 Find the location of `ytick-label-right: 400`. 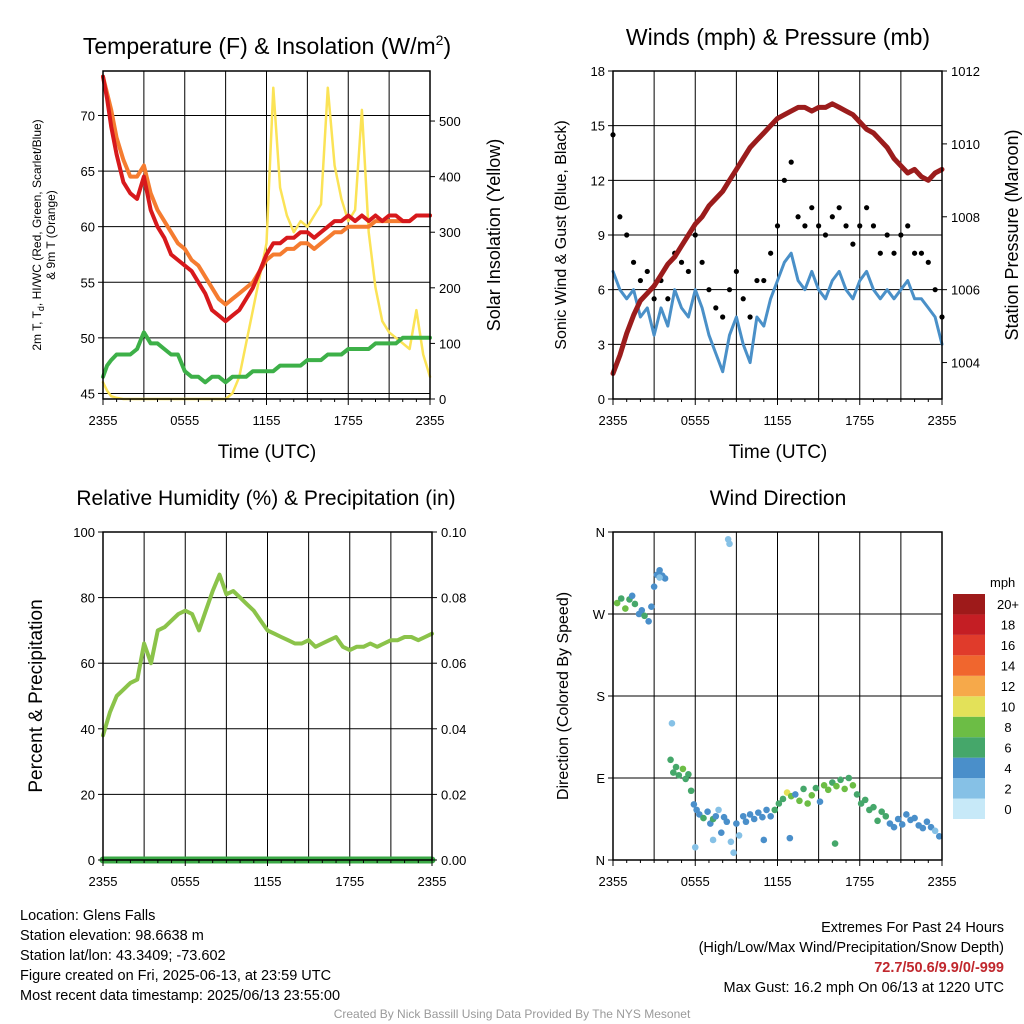

ytick-label-right: 400 is located at coordinates (450, 177).